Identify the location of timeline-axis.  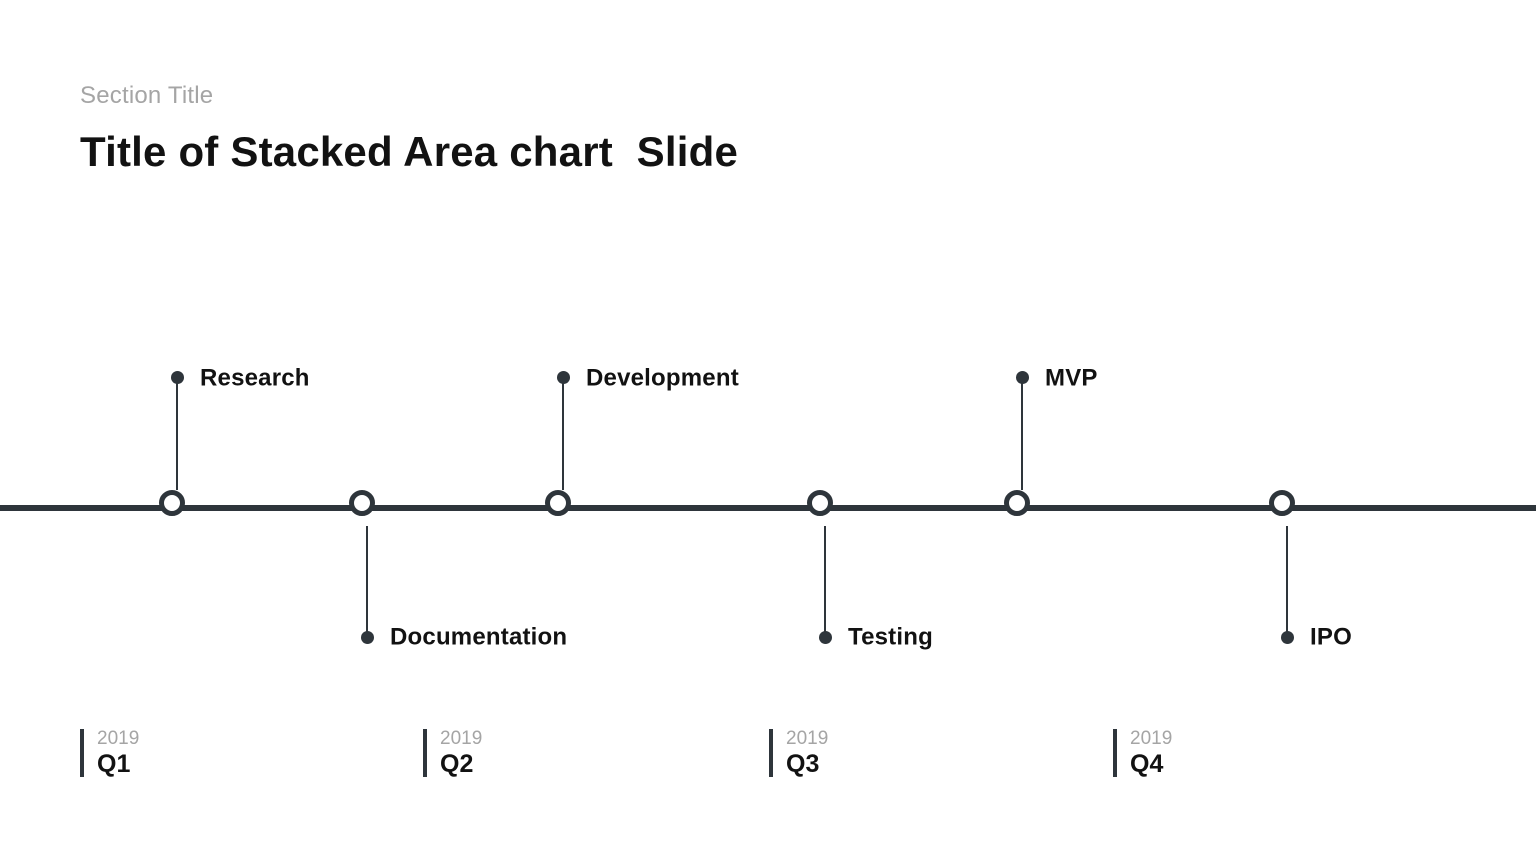
(768, 508).